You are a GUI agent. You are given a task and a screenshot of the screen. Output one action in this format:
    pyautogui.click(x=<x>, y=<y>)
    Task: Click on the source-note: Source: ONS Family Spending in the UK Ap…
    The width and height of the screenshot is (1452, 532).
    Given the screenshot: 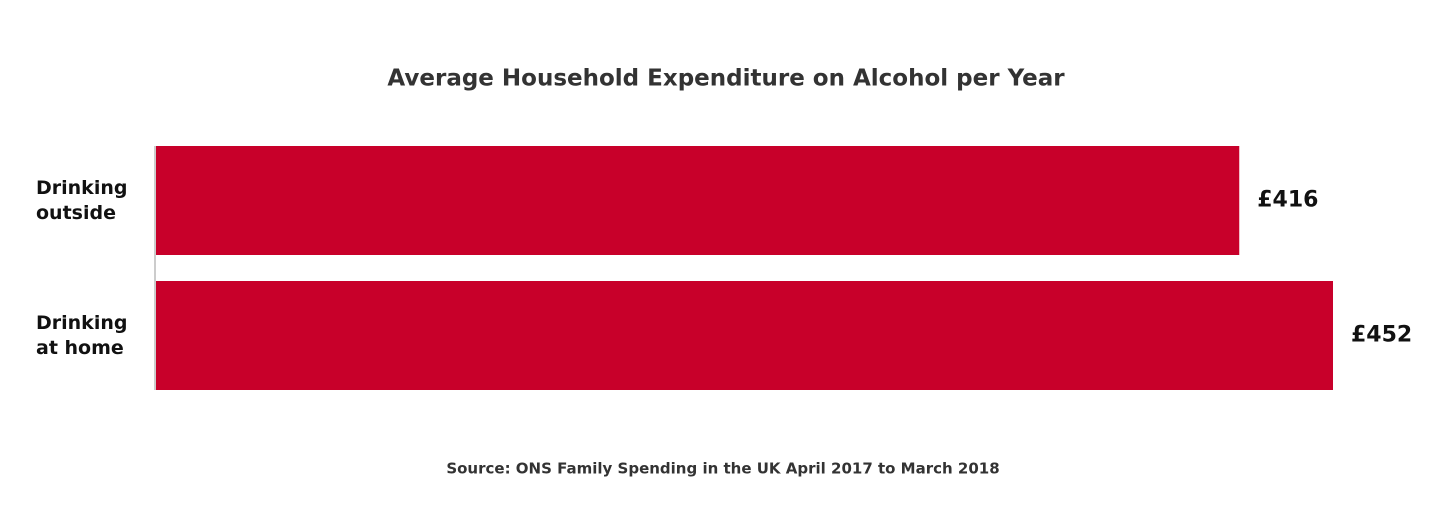 What is the action you would take?
    pyautogui.click(x=722, y=469)
    